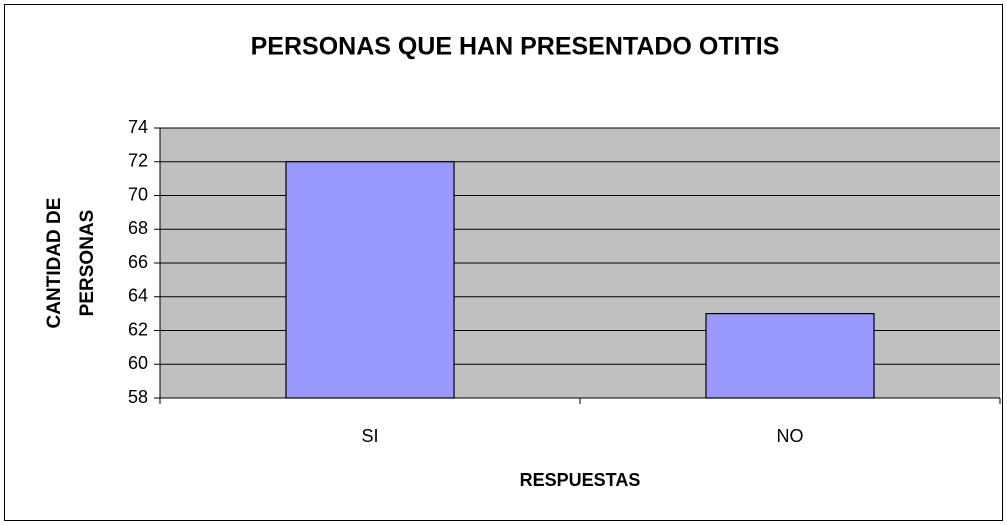 This screenshot has width=1007, height=525. Describe the element at coordinates (138, 397) in the screenshot. I see `y-tick-label: 58` at that location.